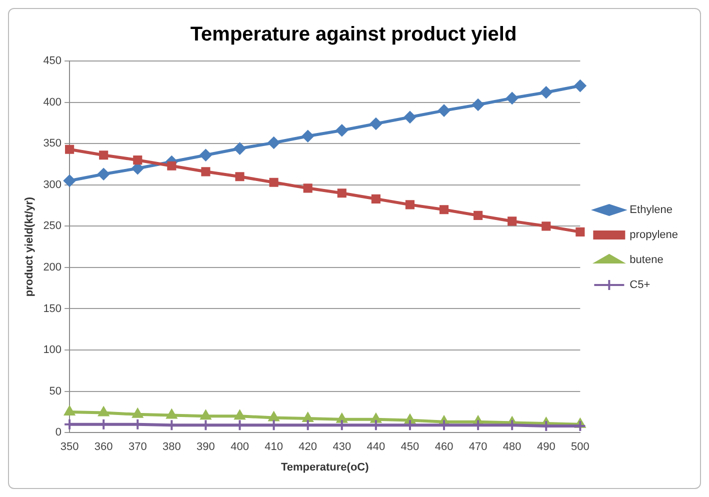 This screenshot has height=497, width=709. I want to click on x-tick-label: 450, so click(410, 447).